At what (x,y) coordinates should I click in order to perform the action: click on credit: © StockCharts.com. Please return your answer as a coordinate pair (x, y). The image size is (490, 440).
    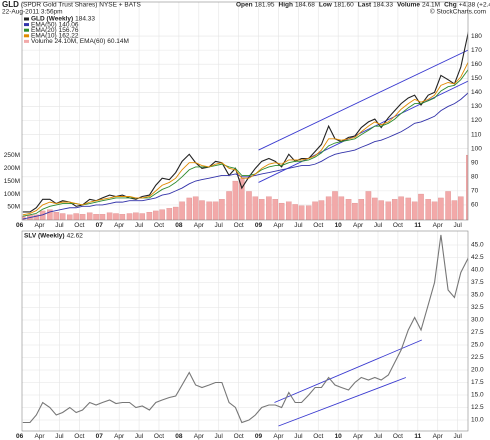
    Looking at the image, I should click on (458, 12).